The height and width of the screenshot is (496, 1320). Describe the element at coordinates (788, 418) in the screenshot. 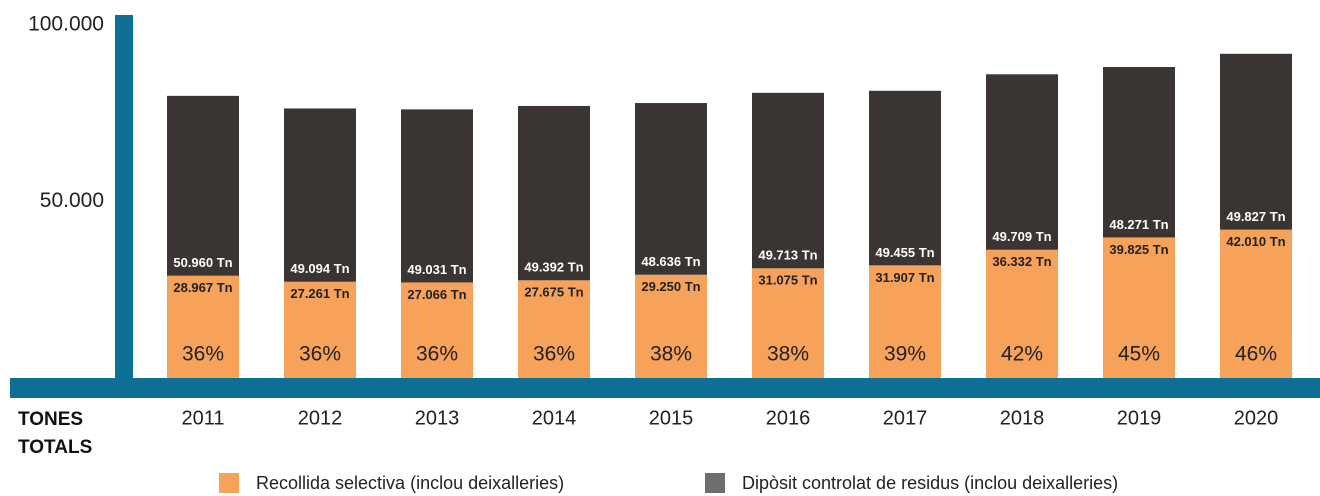

I see `x-tick-label: 2016` at that location.